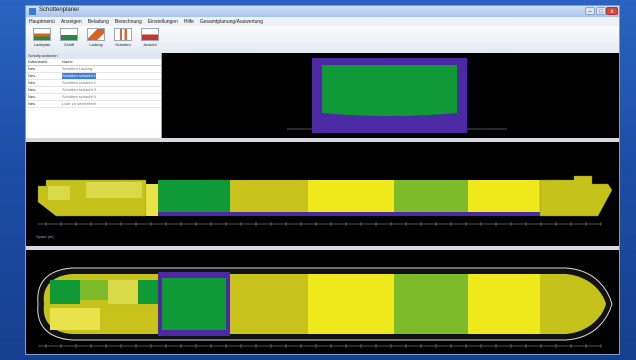 The width and height of the screenshot is (636, 360). What do you see at coordinates (71, 22) in the screenshot?
I see `menu-item-view: Anzeigen` at bounding box center [71, 22].